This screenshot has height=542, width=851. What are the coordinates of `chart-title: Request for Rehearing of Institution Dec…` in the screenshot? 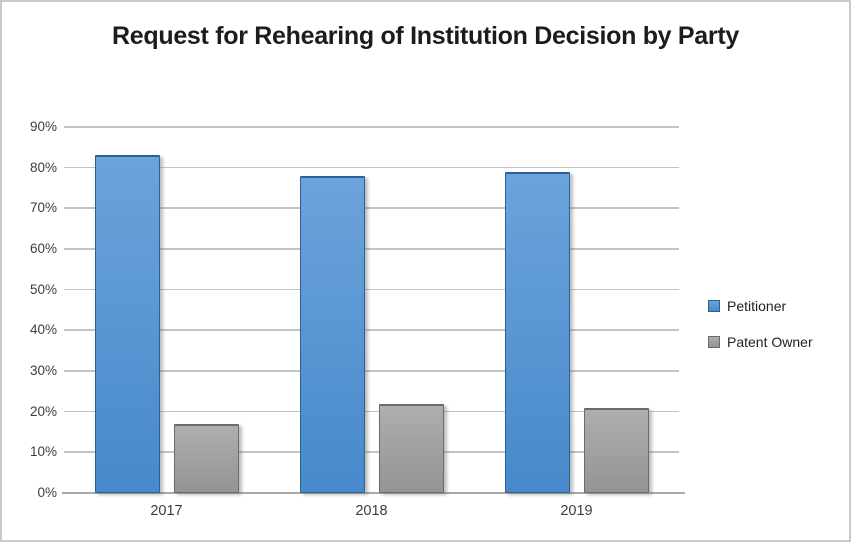 It's located at (425, 36).